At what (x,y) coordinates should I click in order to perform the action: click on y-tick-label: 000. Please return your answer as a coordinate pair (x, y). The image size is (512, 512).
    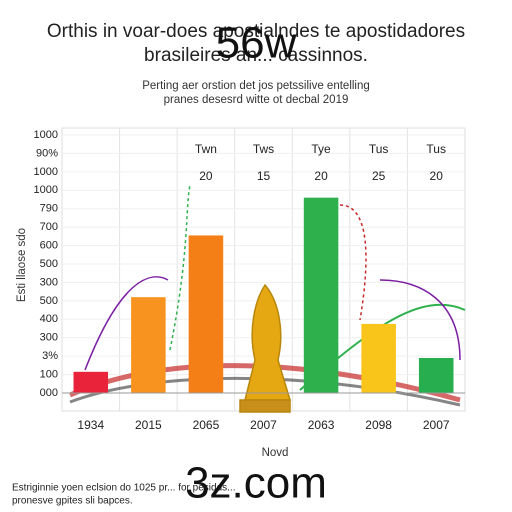
    Looking at the image, I should click on (49, 393).